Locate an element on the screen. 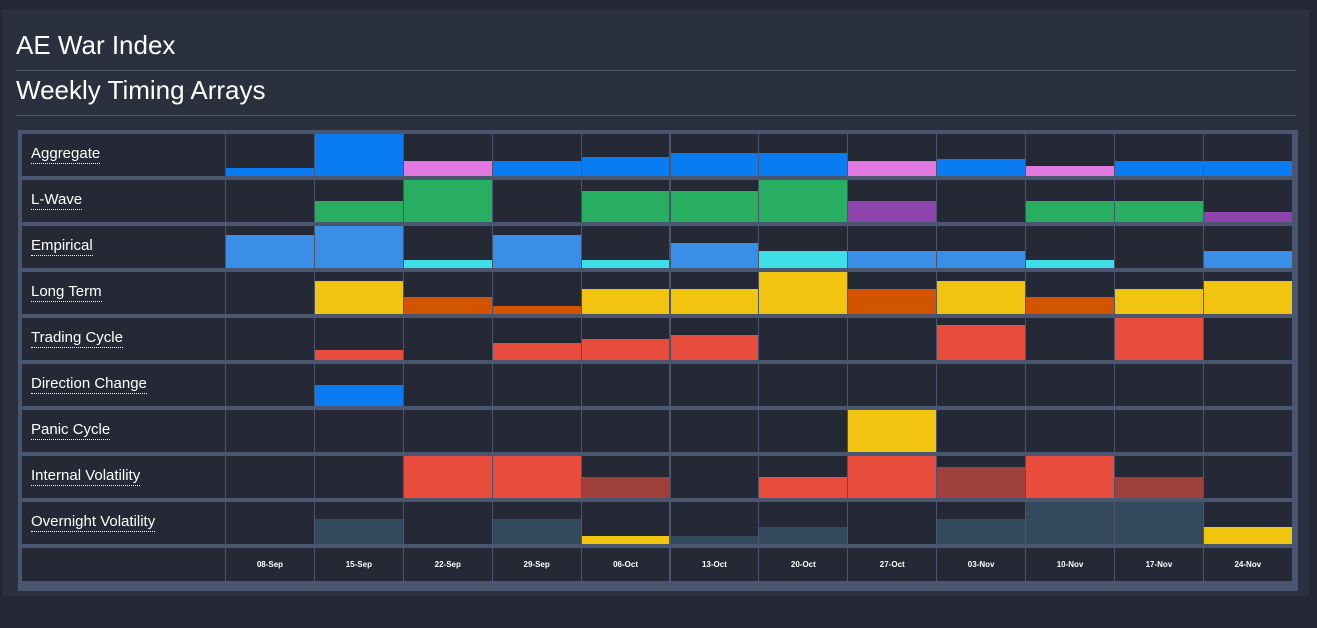 The width and height of the screenshot is (1317, 628). row-label: Overnight Volatility is located at coordinates (93, 522).